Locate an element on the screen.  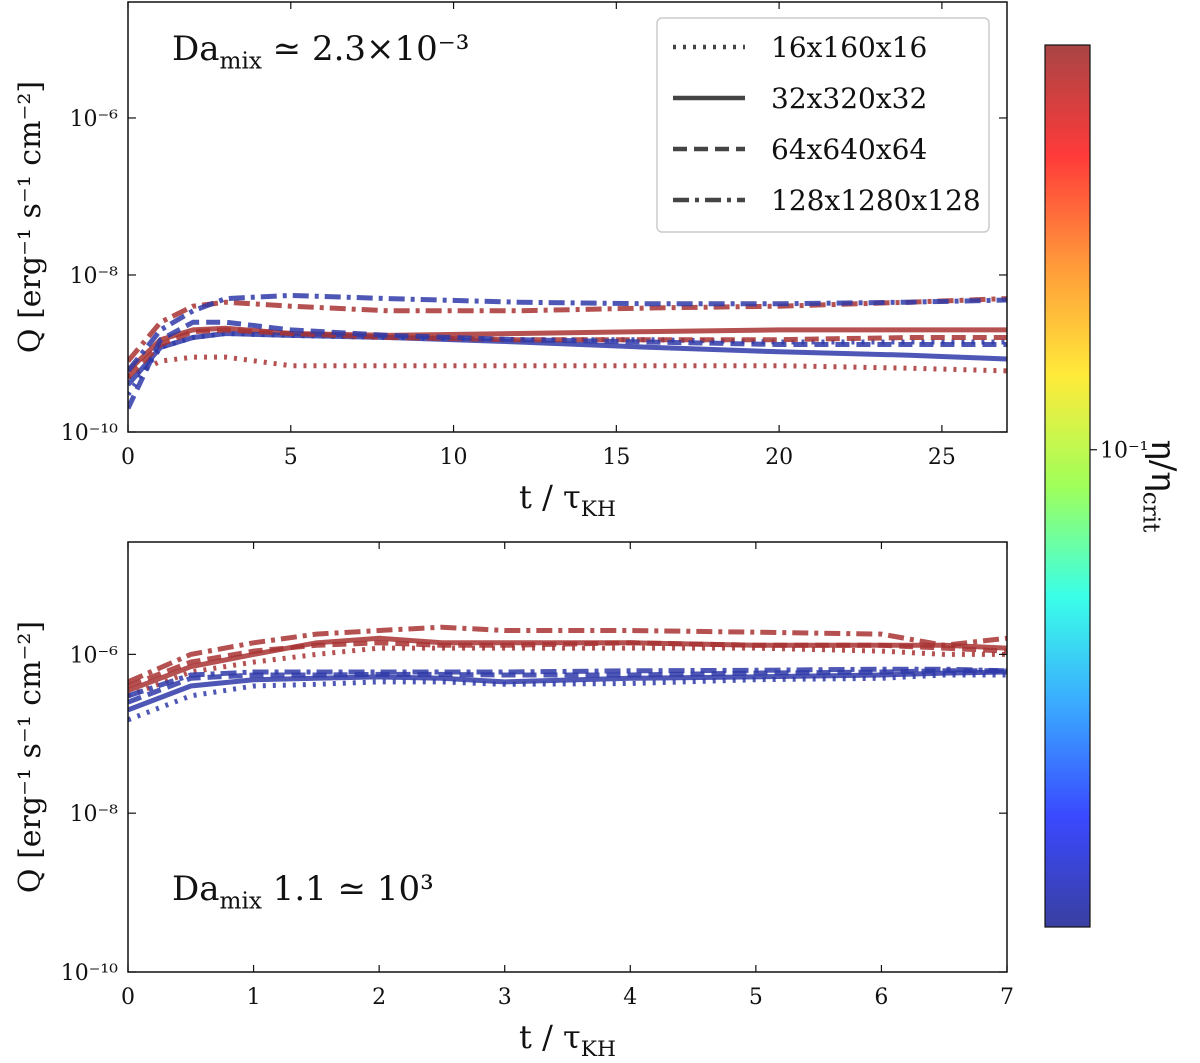
legend-label: 128x1280x128 is located at coordinates (876, 200).